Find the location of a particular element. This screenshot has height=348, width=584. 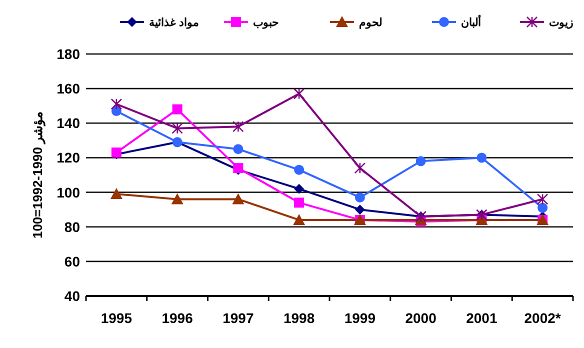

y-tick-label: 40 is located at coordinates (72, 296).